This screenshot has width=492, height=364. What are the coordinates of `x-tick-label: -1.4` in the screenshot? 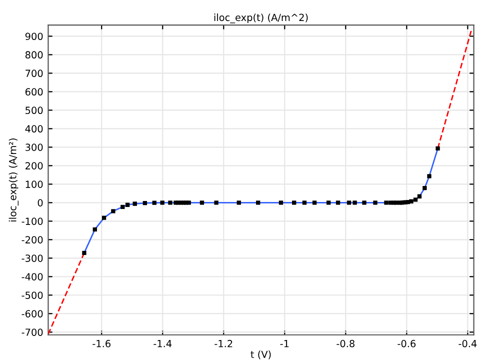 It's located at (163, 344).